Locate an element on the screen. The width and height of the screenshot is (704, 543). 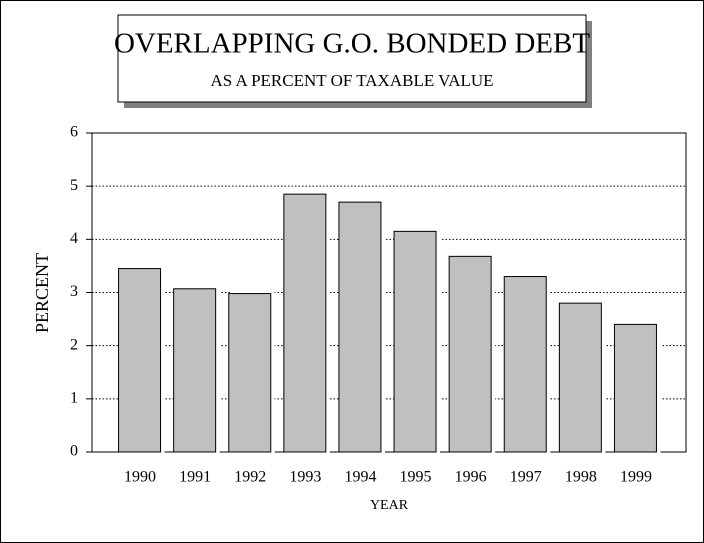
y-tick-label: 4 is located at coordinates (74, 238).